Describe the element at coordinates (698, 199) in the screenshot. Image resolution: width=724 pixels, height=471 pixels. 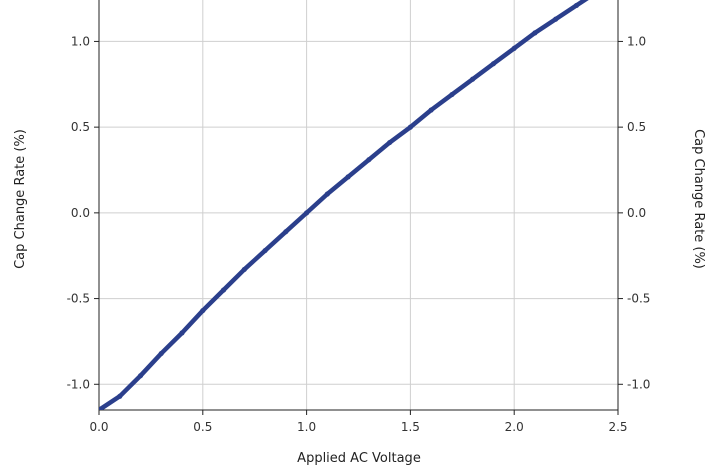
I see `y-axis-title-right: Cap Change Rate (%)` at that location.